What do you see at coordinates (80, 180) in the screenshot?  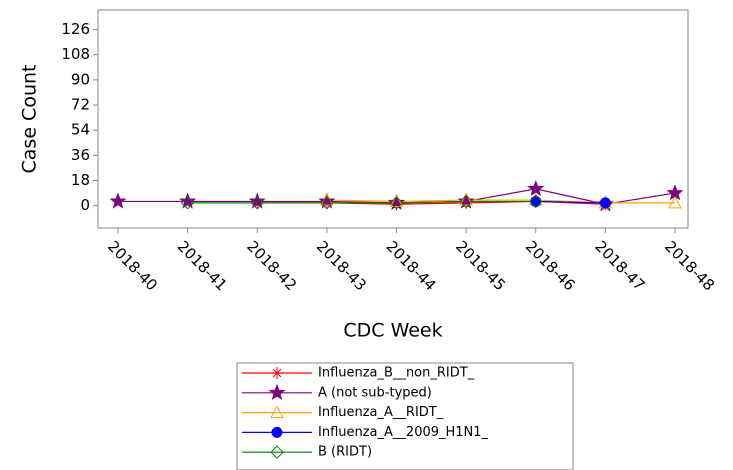 I see `y-tick-label: 18` at bounding box center [80, 180].